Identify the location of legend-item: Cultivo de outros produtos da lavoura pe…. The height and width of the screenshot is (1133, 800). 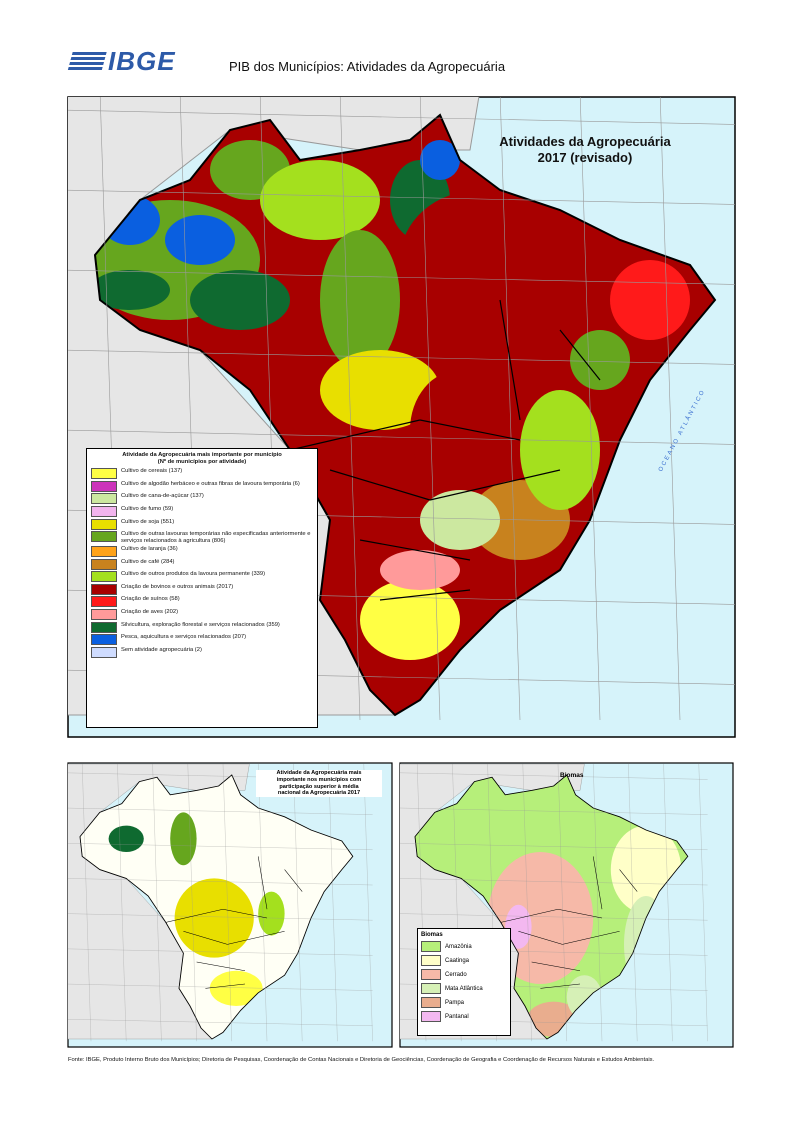
(202, 577).